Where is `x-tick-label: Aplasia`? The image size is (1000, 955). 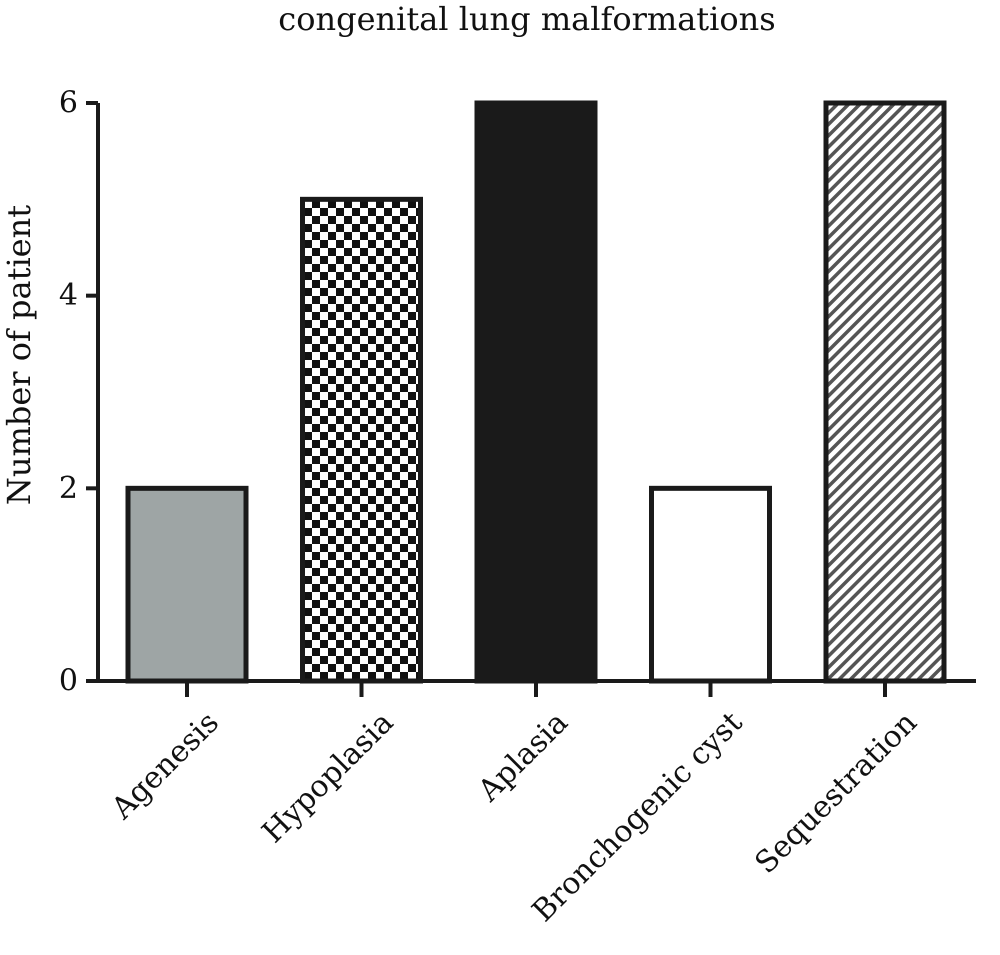
x-tick-label: Aplasia is located at coordinates (523, 757).